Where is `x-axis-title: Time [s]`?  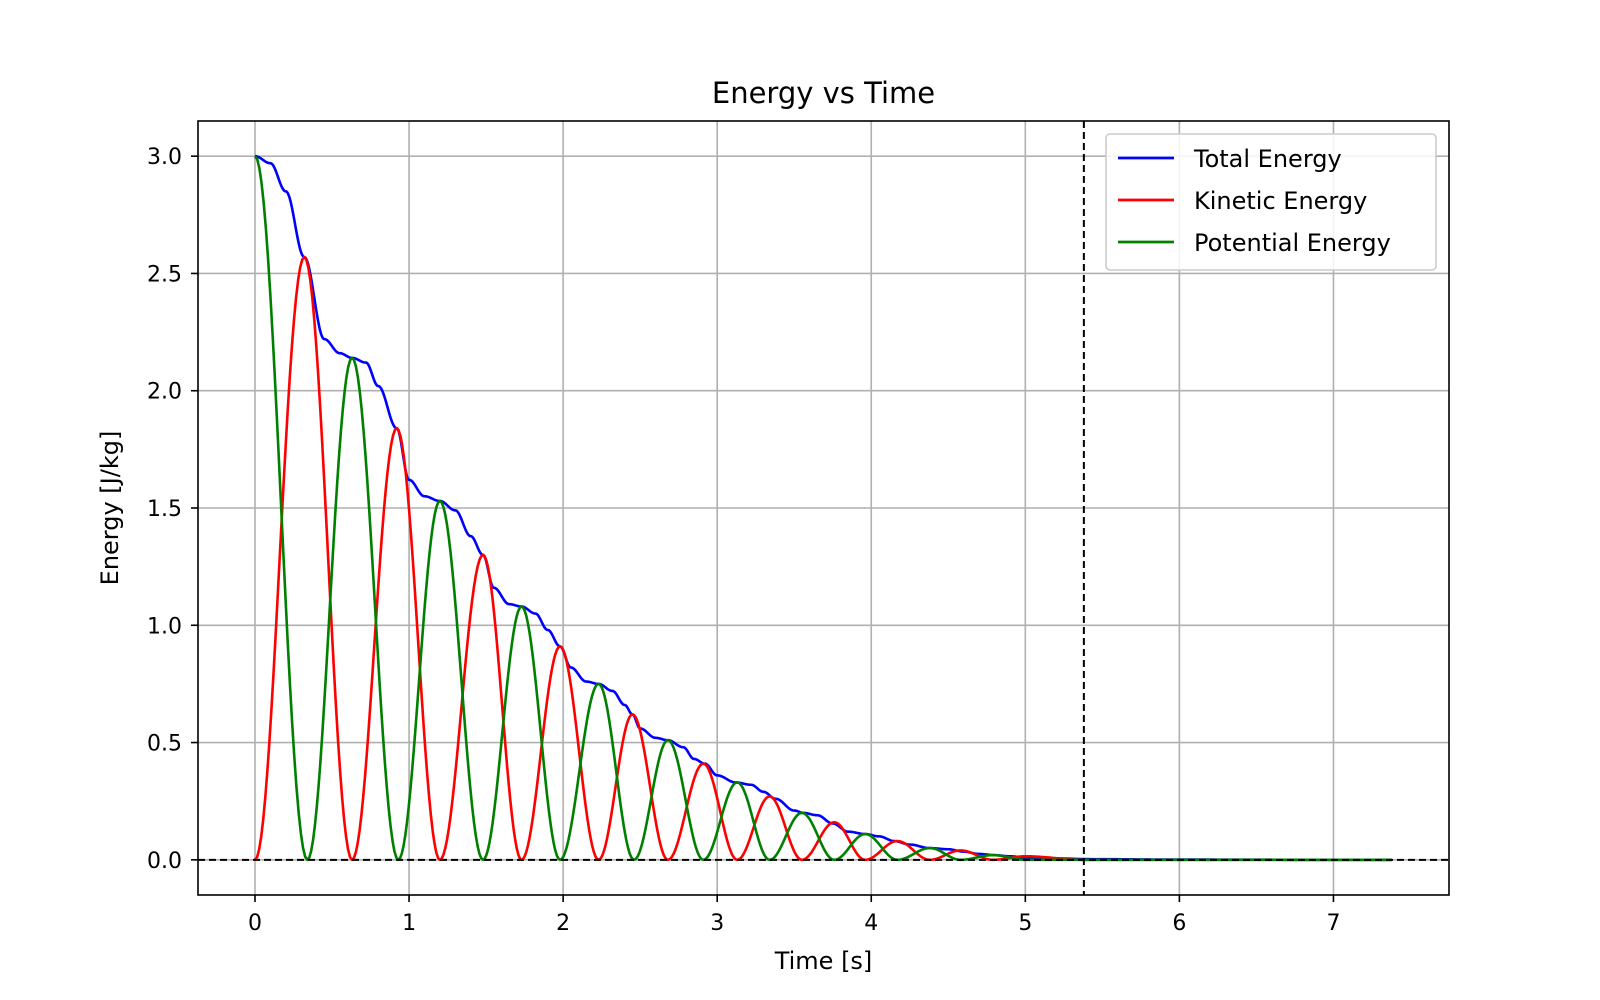 x-axis-title: Time [s] is located at coordinates (823, 961).